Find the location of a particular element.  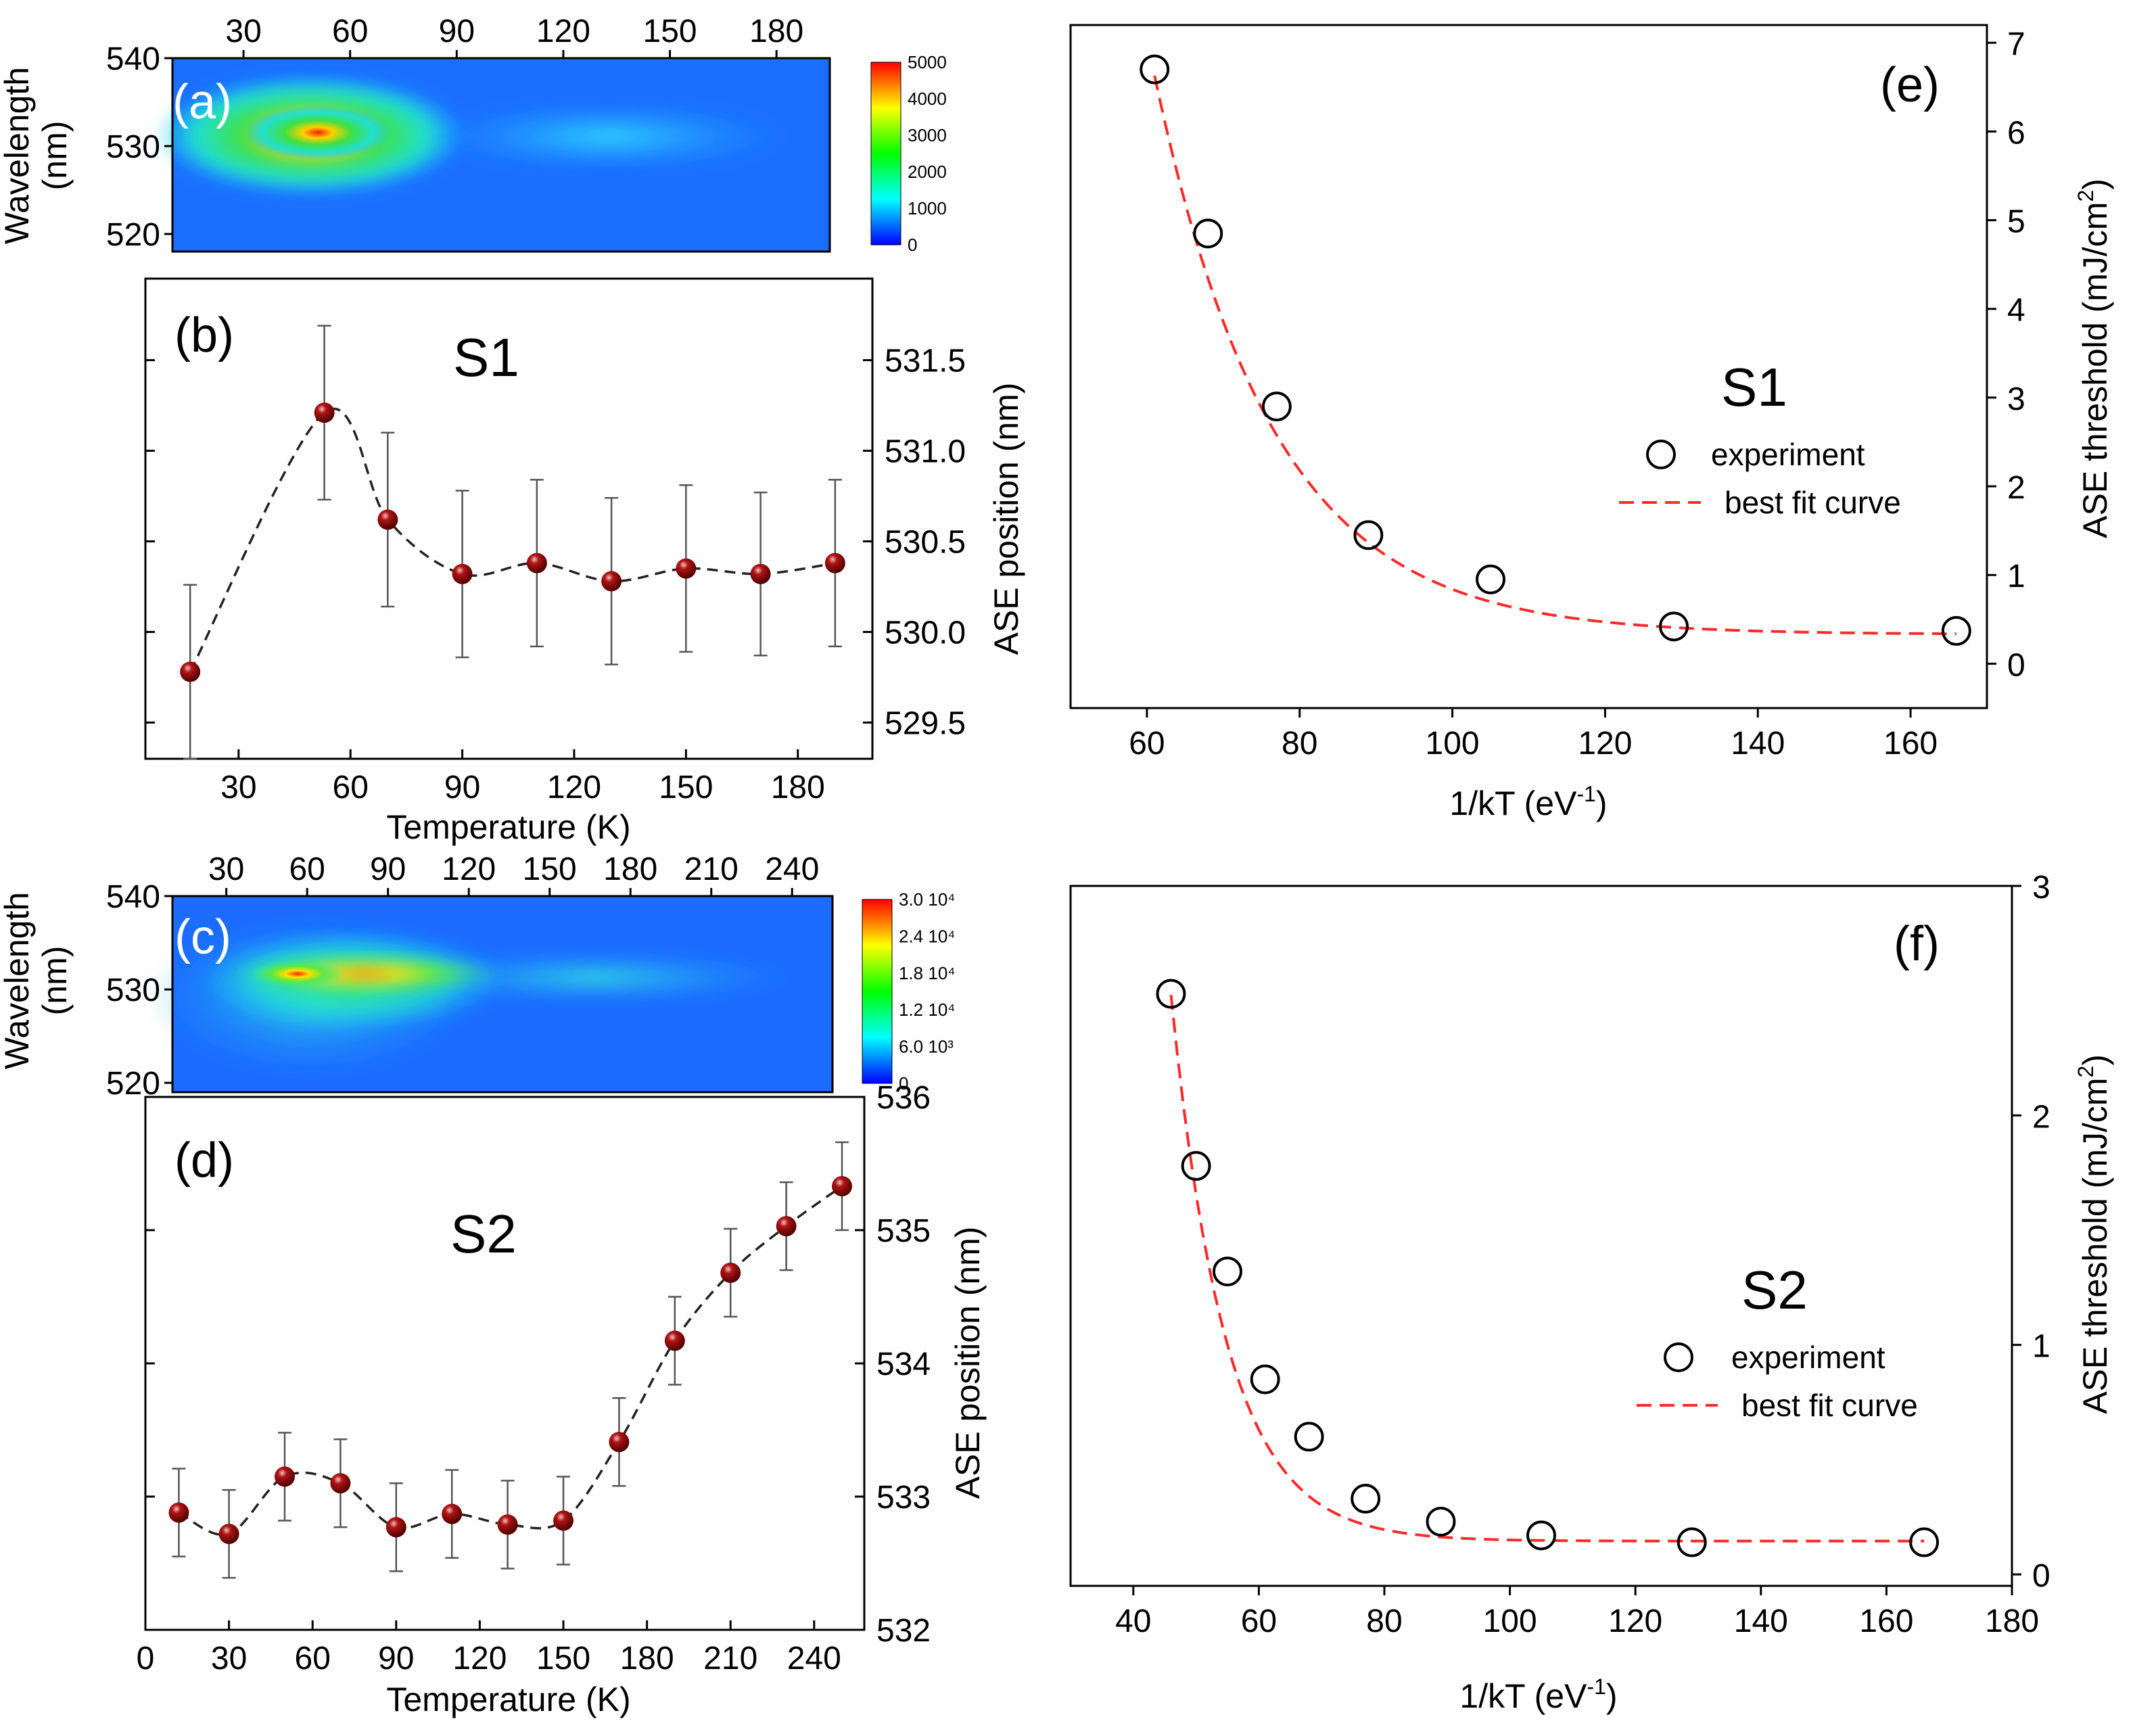

x-tick-label-e-3: 120 is located at coordinates (1605, 743).